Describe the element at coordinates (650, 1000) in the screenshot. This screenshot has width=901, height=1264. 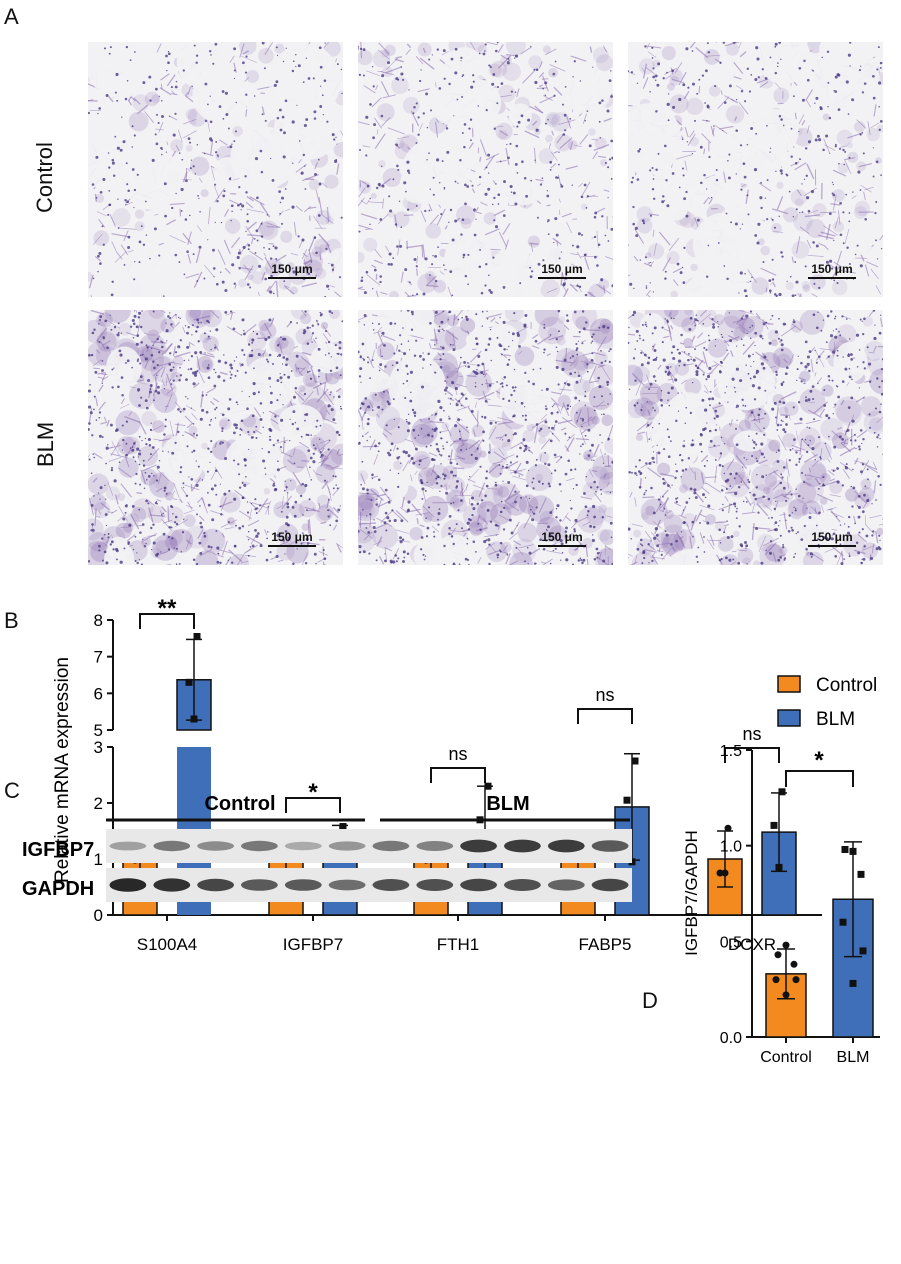
I see `panel-letter-d: D` at that location.